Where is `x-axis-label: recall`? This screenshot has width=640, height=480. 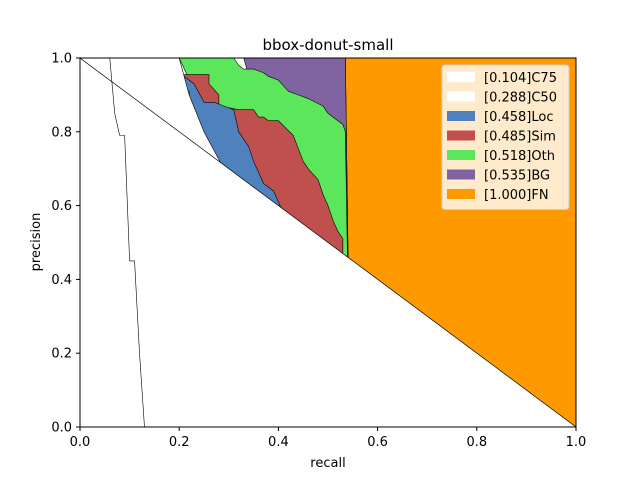
x-axis-label: recall is located at coordinates (327, 463).